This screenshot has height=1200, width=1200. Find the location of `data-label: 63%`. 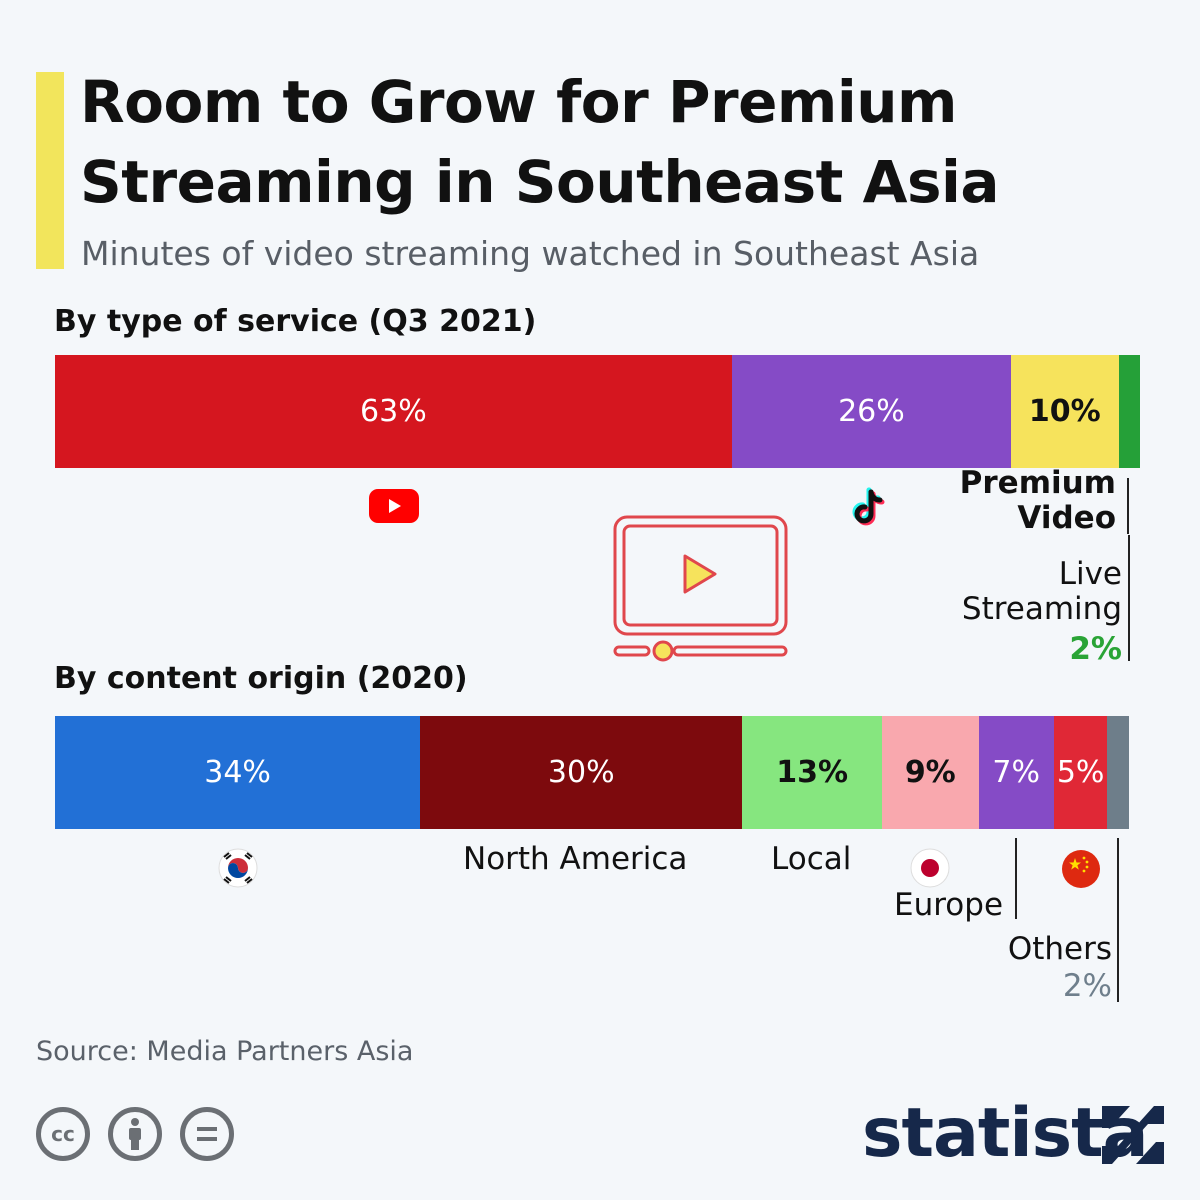

data-label: 63% is located at coordinates (393, 411).